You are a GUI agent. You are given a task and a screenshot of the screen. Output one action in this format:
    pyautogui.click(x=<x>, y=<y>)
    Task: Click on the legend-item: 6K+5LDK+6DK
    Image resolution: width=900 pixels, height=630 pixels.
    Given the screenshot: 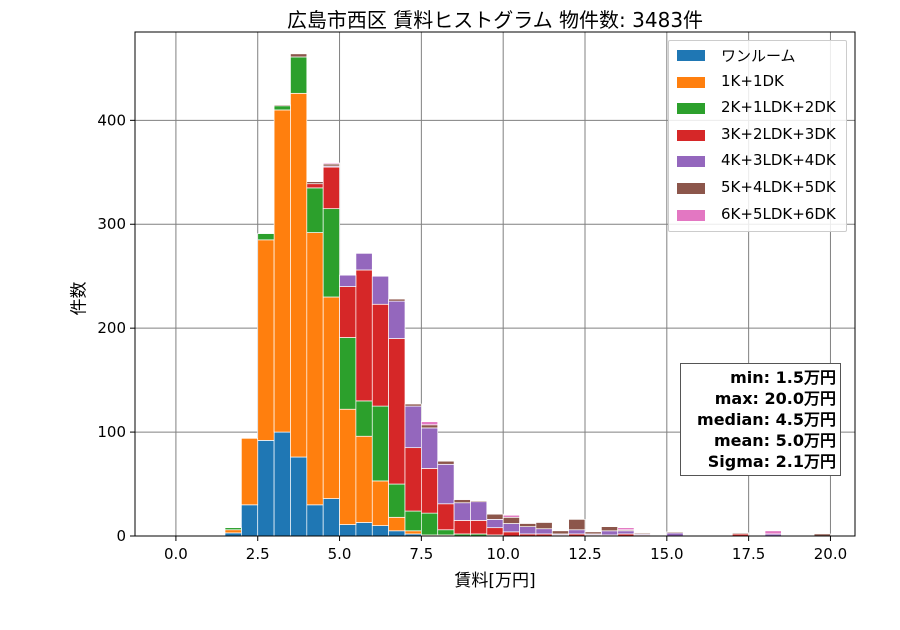 What is the action you would take?
    pyautogui.click(x=757, y=216)
    